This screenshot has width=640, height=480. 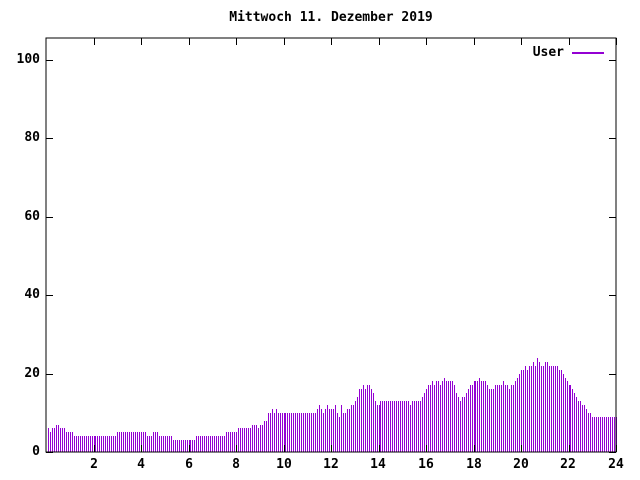 I want to click on y-tick-label-20: 20, so click(x=32, y=373).